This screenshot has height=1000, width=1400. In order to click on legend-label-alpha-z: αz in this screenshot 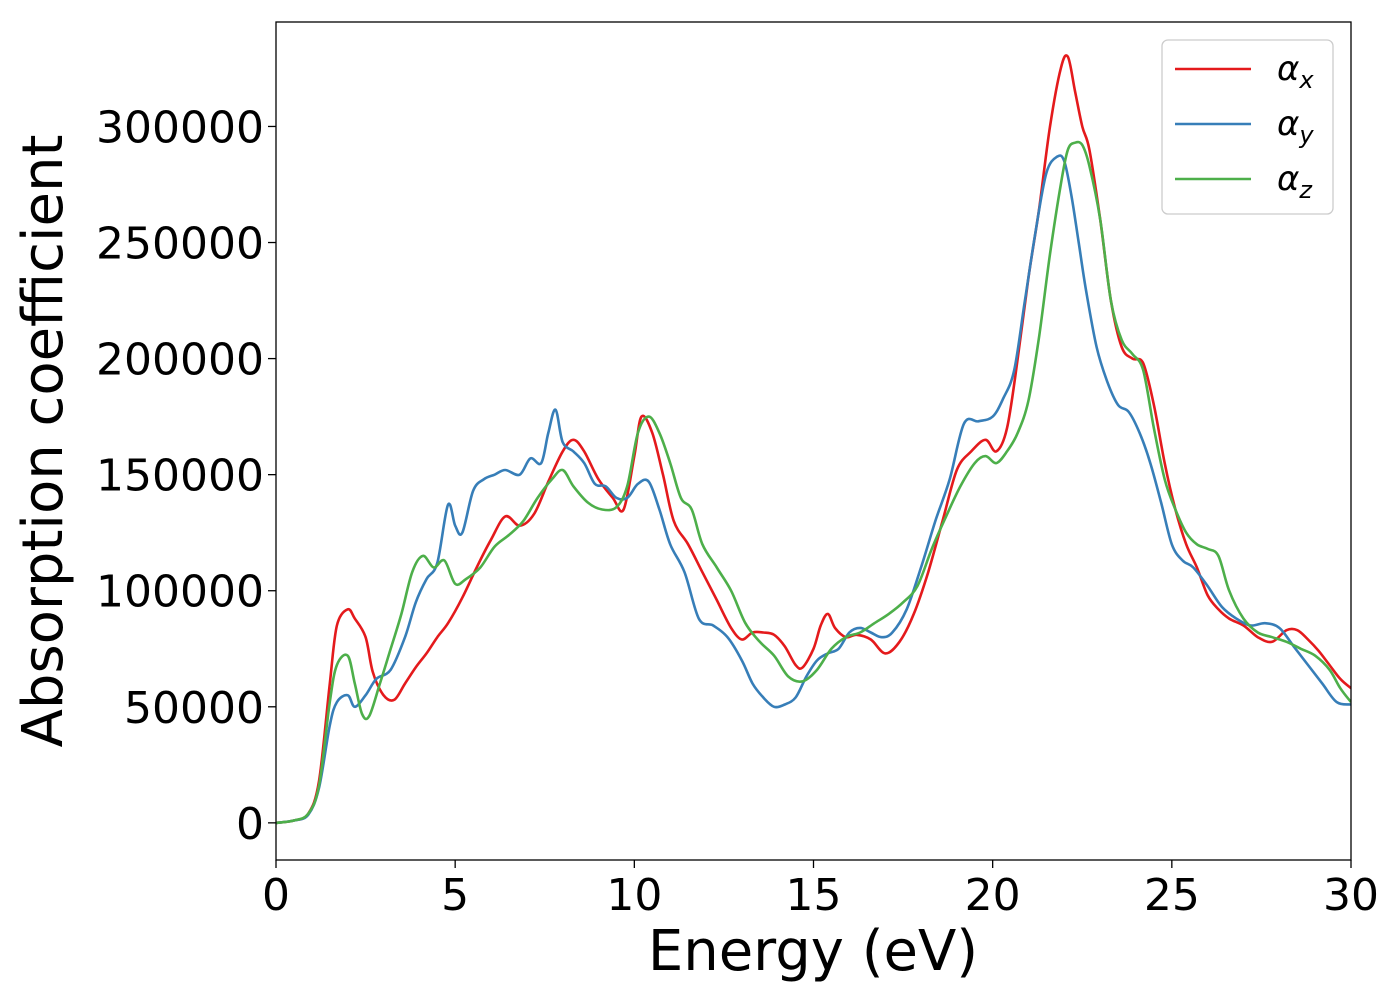, I will do `click(1295, 181)`.